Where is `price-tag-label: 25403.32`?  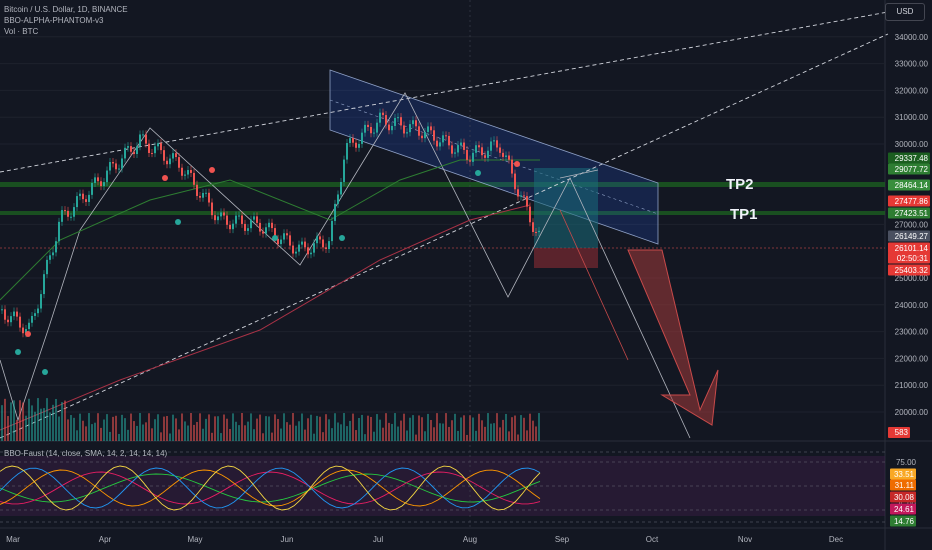
price-tag-label: 25403.32 is located at coordinates (912, 270).